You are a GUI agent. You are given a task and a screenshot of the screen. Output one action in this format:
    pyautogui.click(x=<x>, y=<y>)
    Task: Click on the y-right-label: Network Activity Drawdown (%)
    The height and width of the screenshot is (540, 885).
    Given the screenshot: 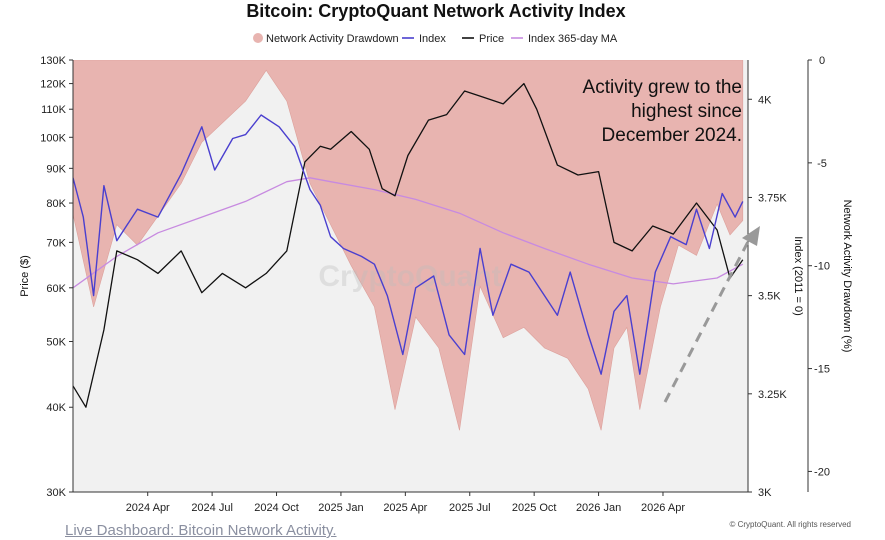 What is the action you would take?
    pyautogui.click(x=847, y=276)
    